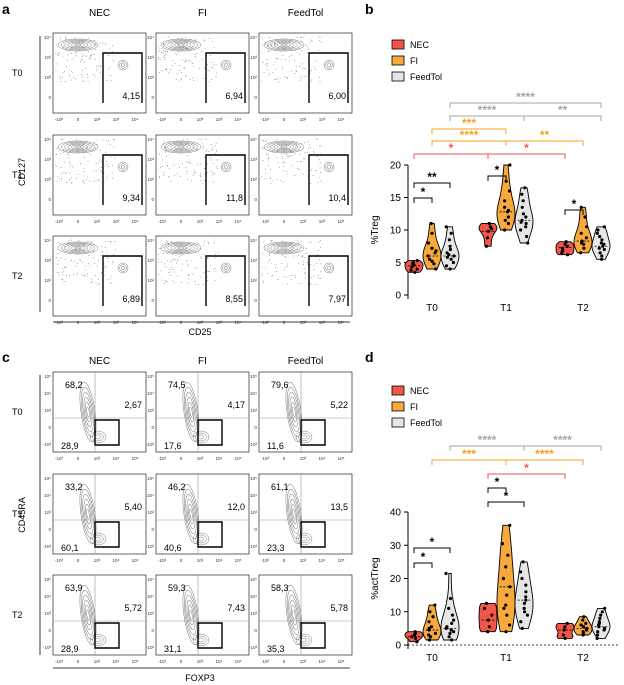 The image size is (624, 685). What do you see at coordinates (177, 487) in the screenshot?
I see `panel-c-upper-left-value: 46,2` at bounding box center [177, 487].